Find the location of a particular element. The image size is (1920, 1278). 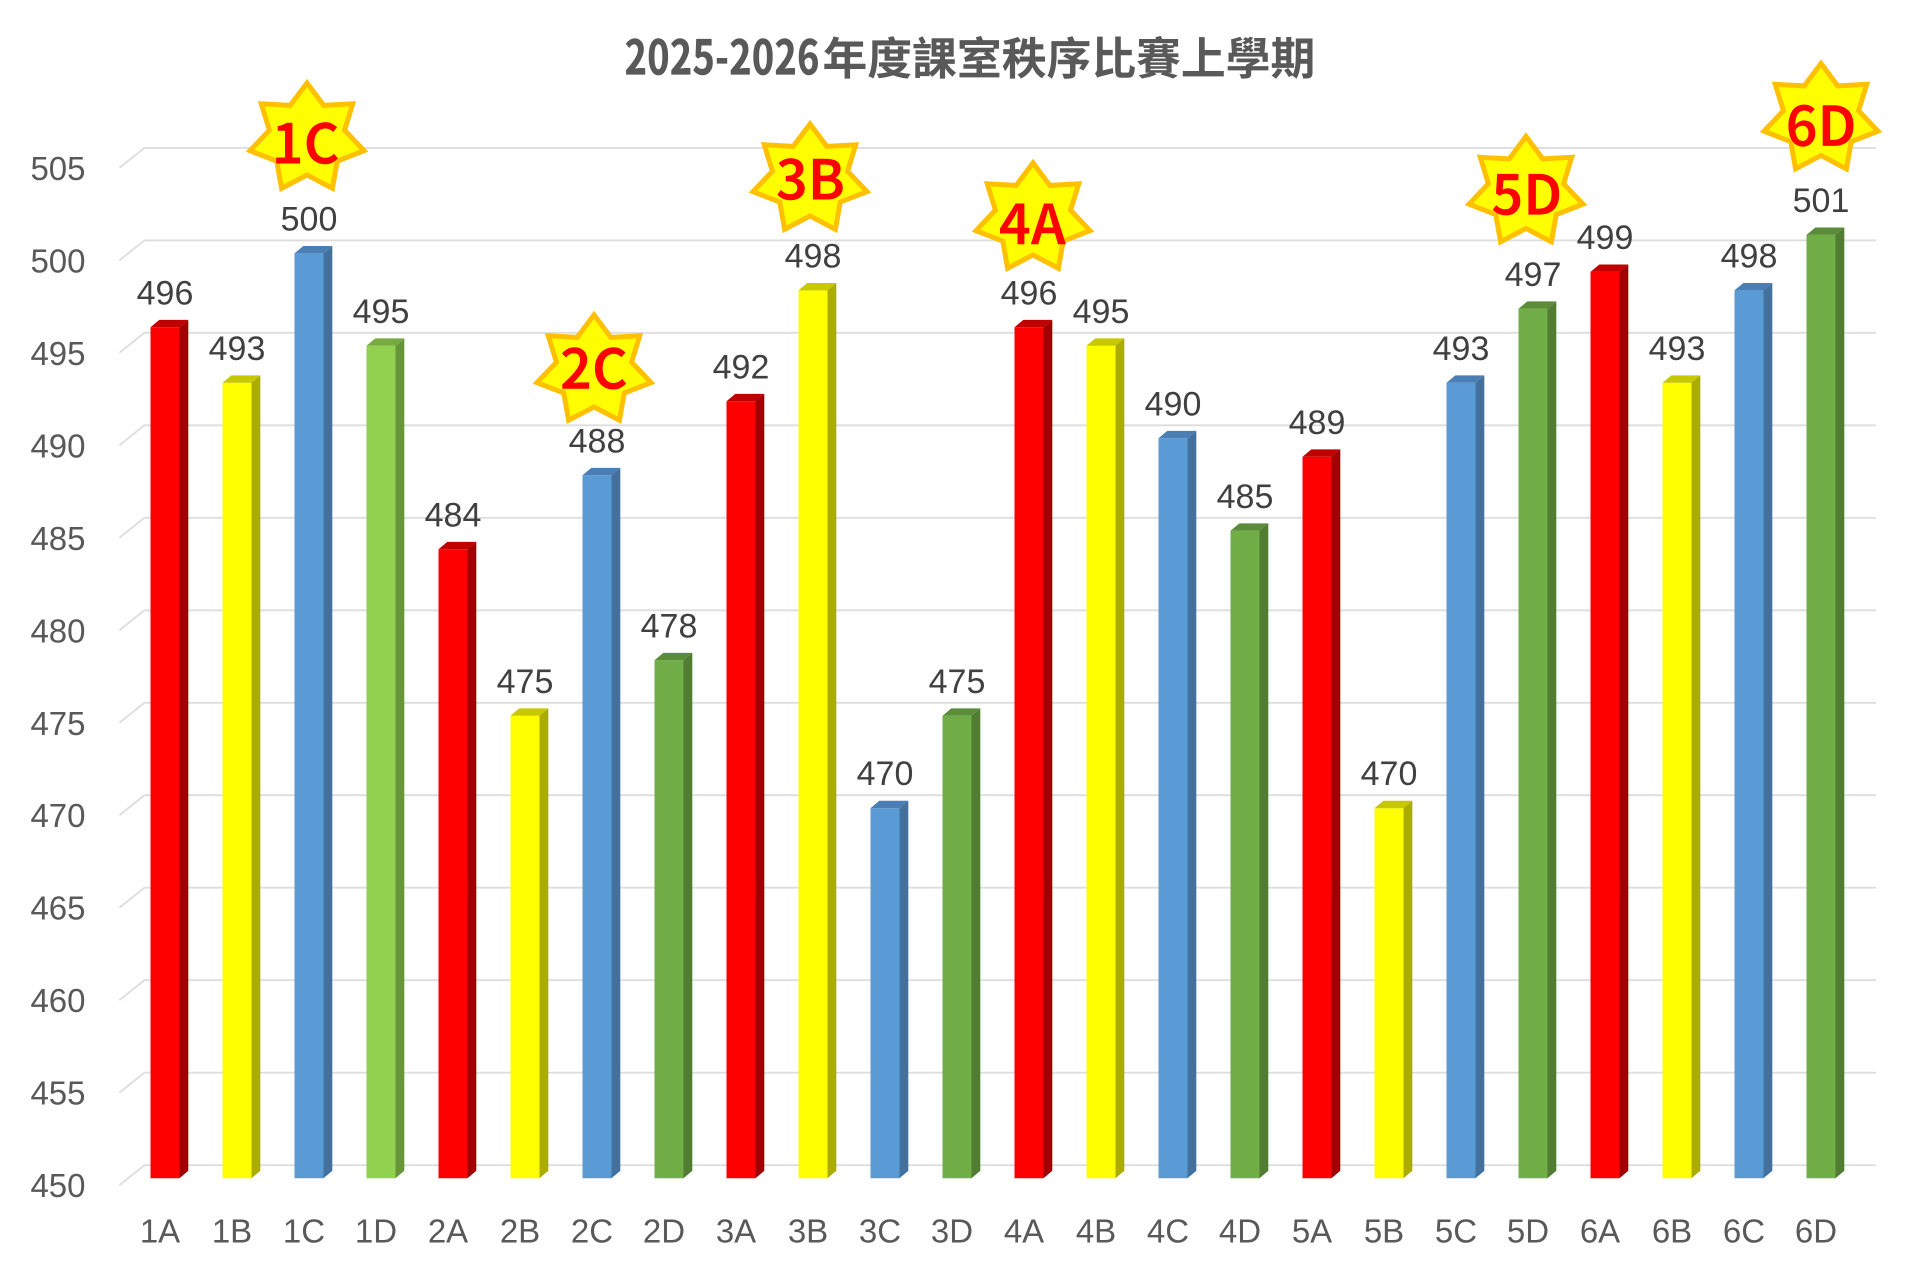

svg-text: 4D is located at coordinates (1240, 1231).